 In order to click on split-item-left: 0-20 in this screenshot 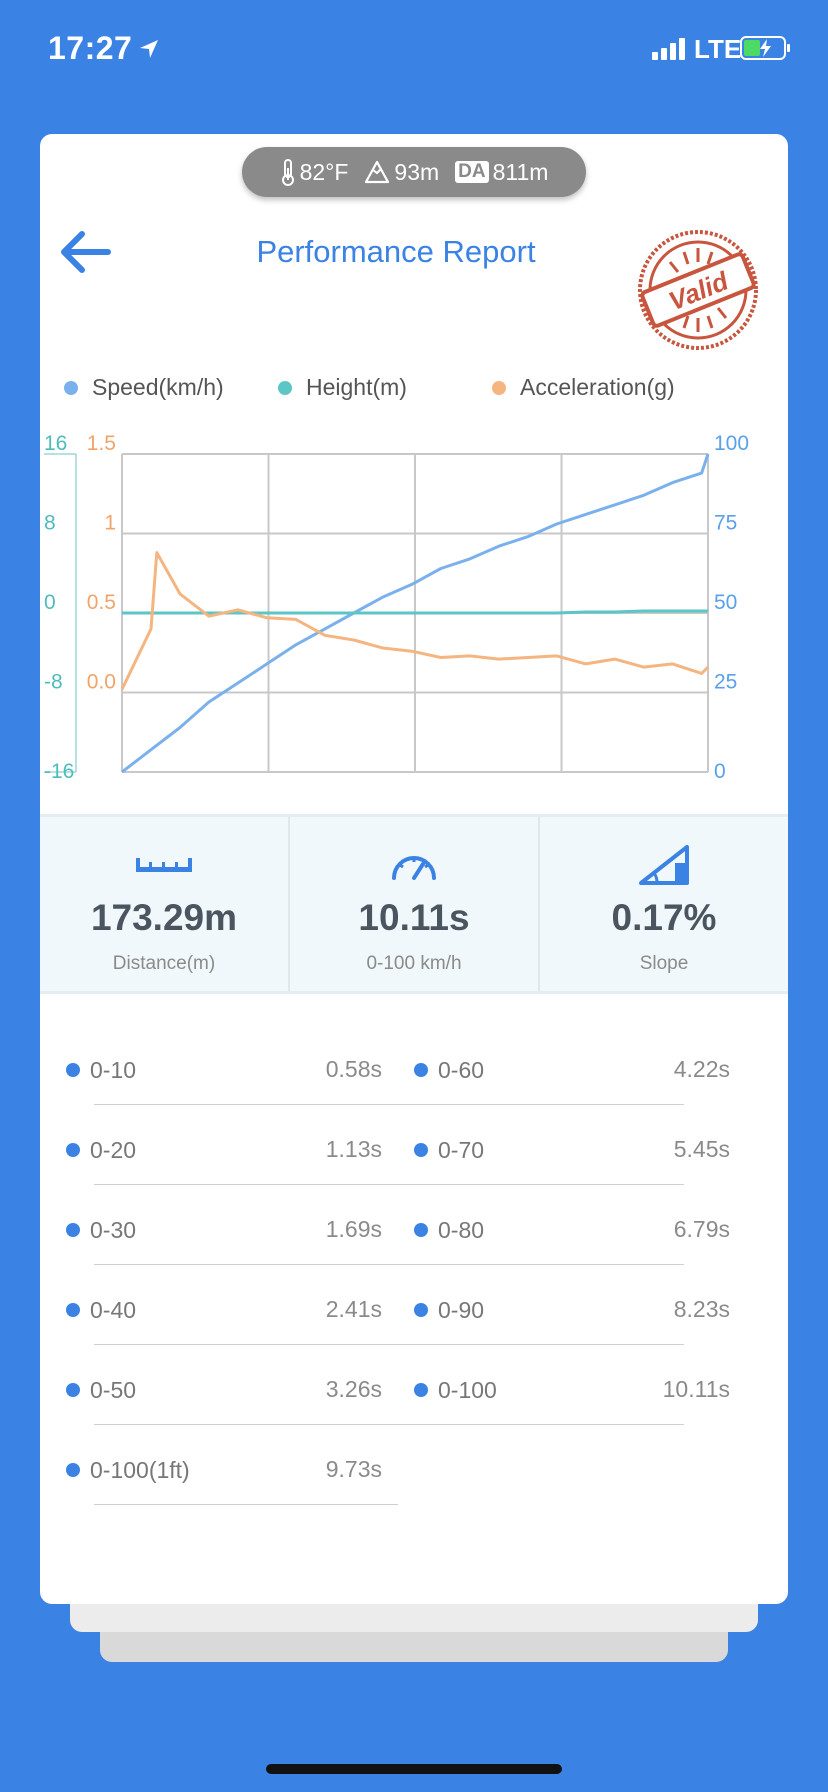, I will do `click(101, 1150)`.